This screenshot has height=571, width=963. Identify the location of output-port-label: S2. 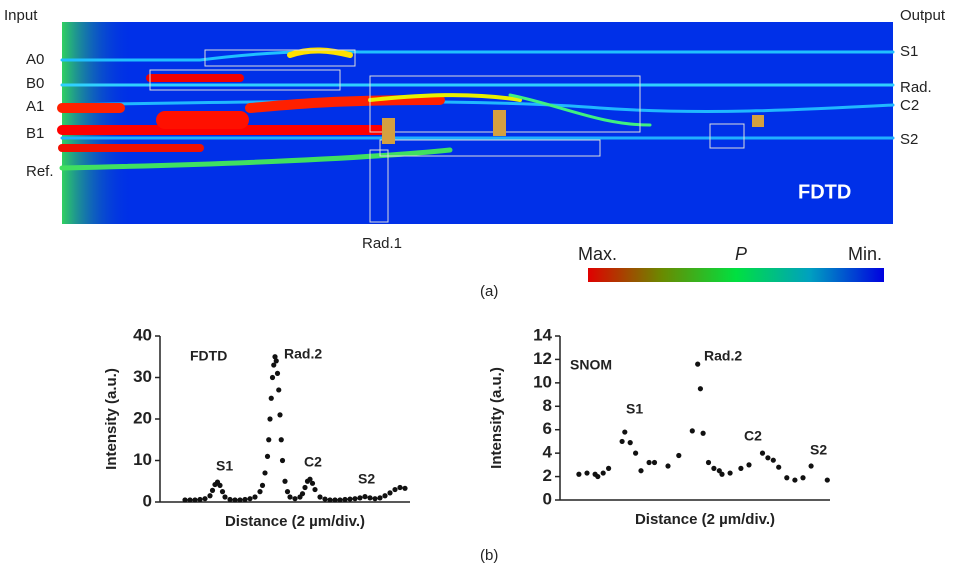
(909, 139).